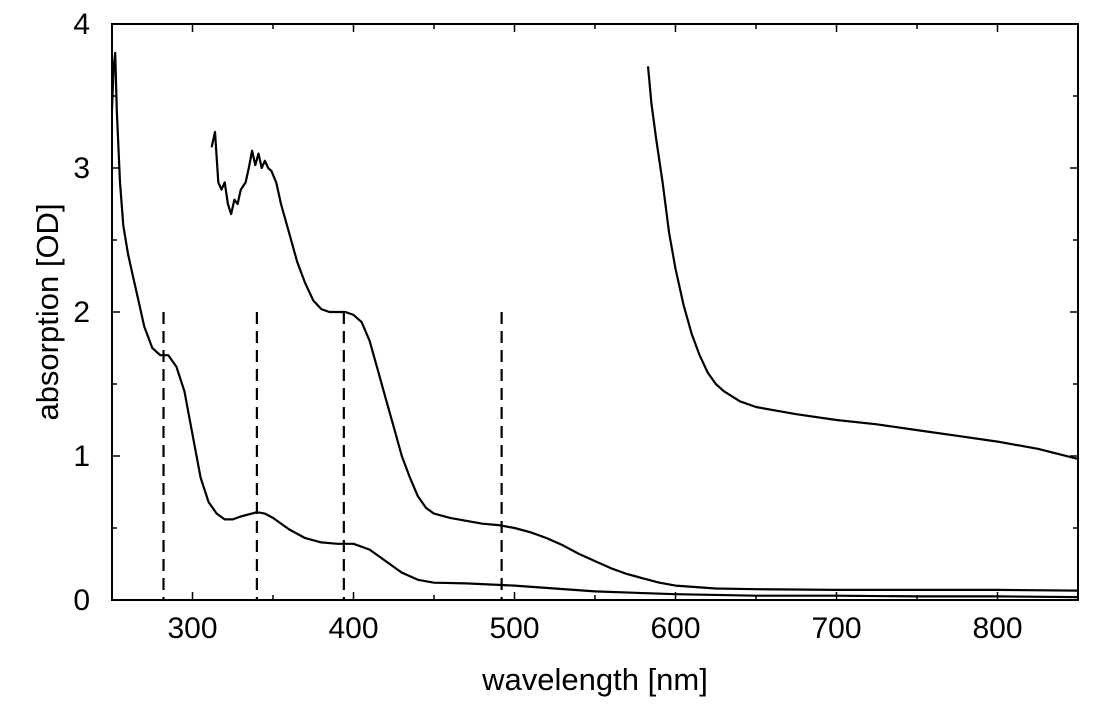 This screenshot has height=709, width=1108. Describe the element at coordinates (675, 628) in the screenshot. I see `x-tick-label: 600` at that location.